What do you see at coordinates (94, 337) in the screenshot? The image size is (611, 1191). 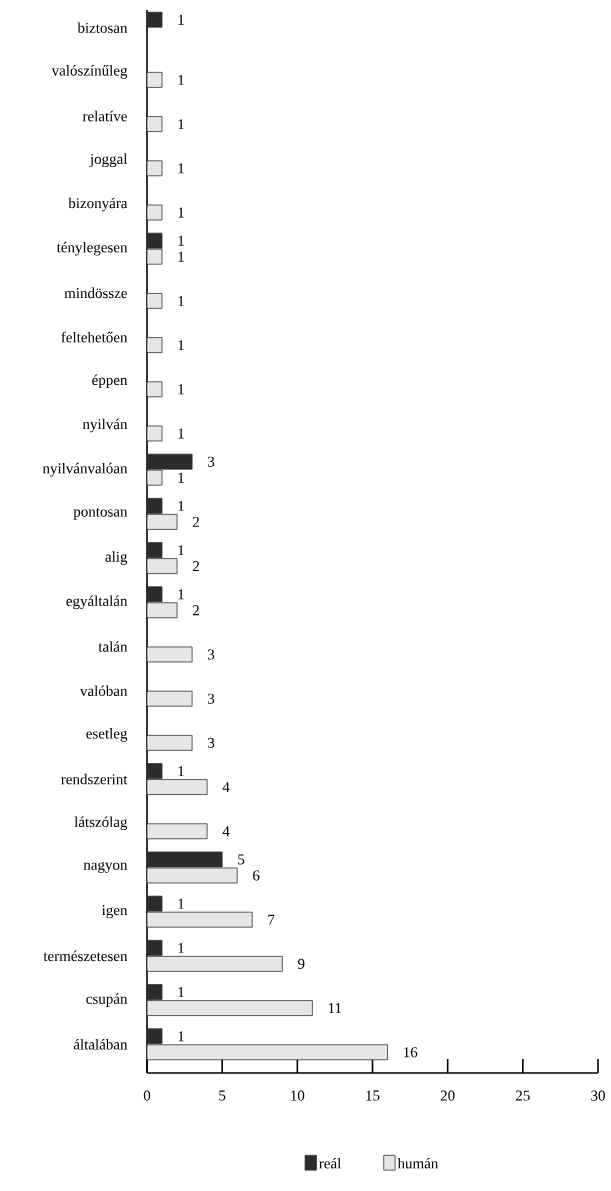 I see `y-tick-label: feltehetően` at bounding box center [94, 337].